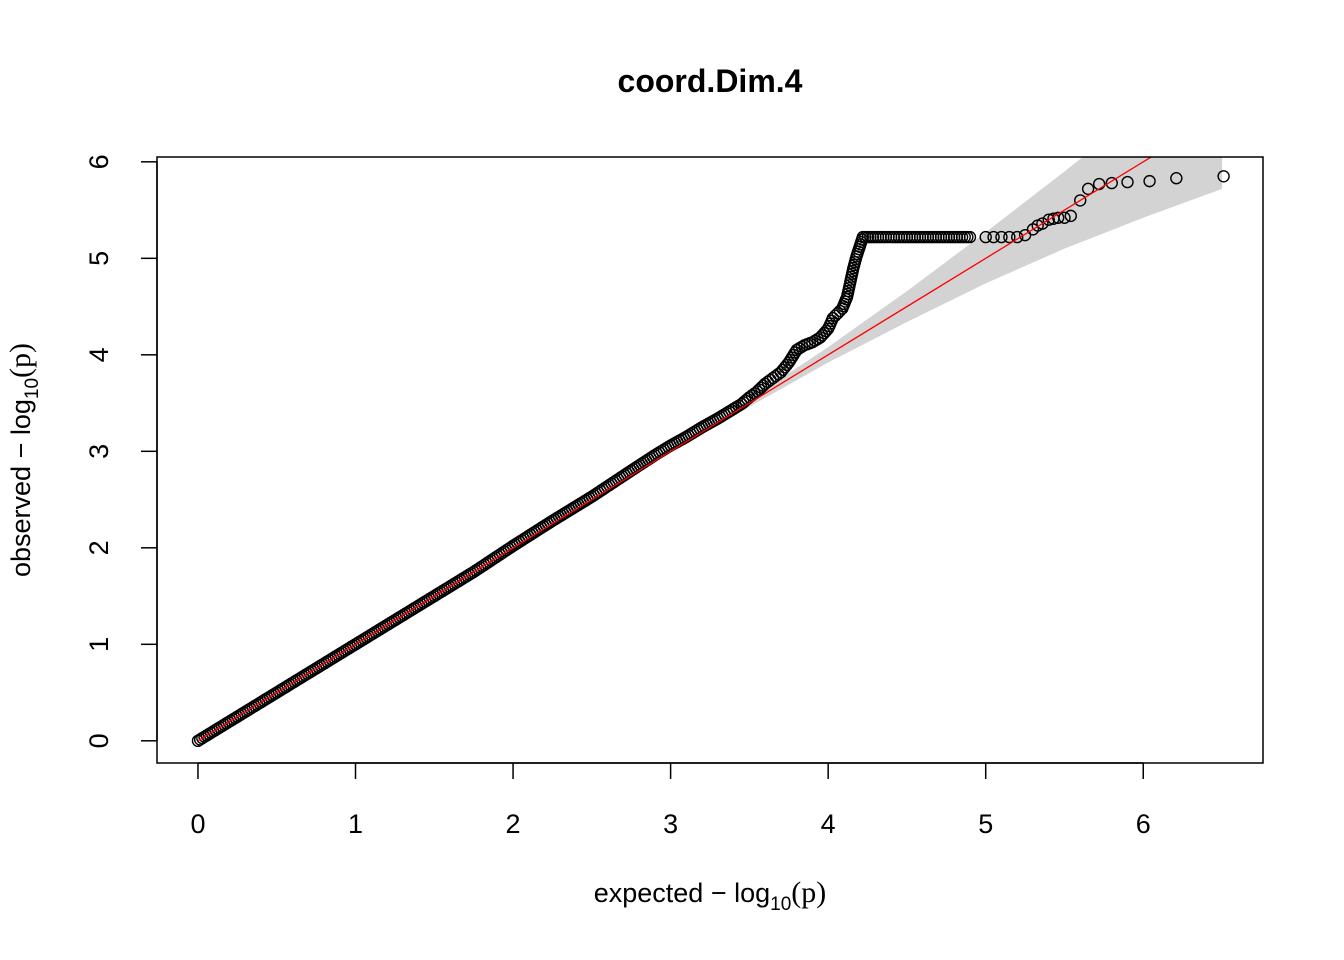 The width and height of the screenshot is (1344, 960). What do you see at coordinates (99, 740) in the screenshot?
I see `y-tick-label: 0` at bounding box center [99, 740].